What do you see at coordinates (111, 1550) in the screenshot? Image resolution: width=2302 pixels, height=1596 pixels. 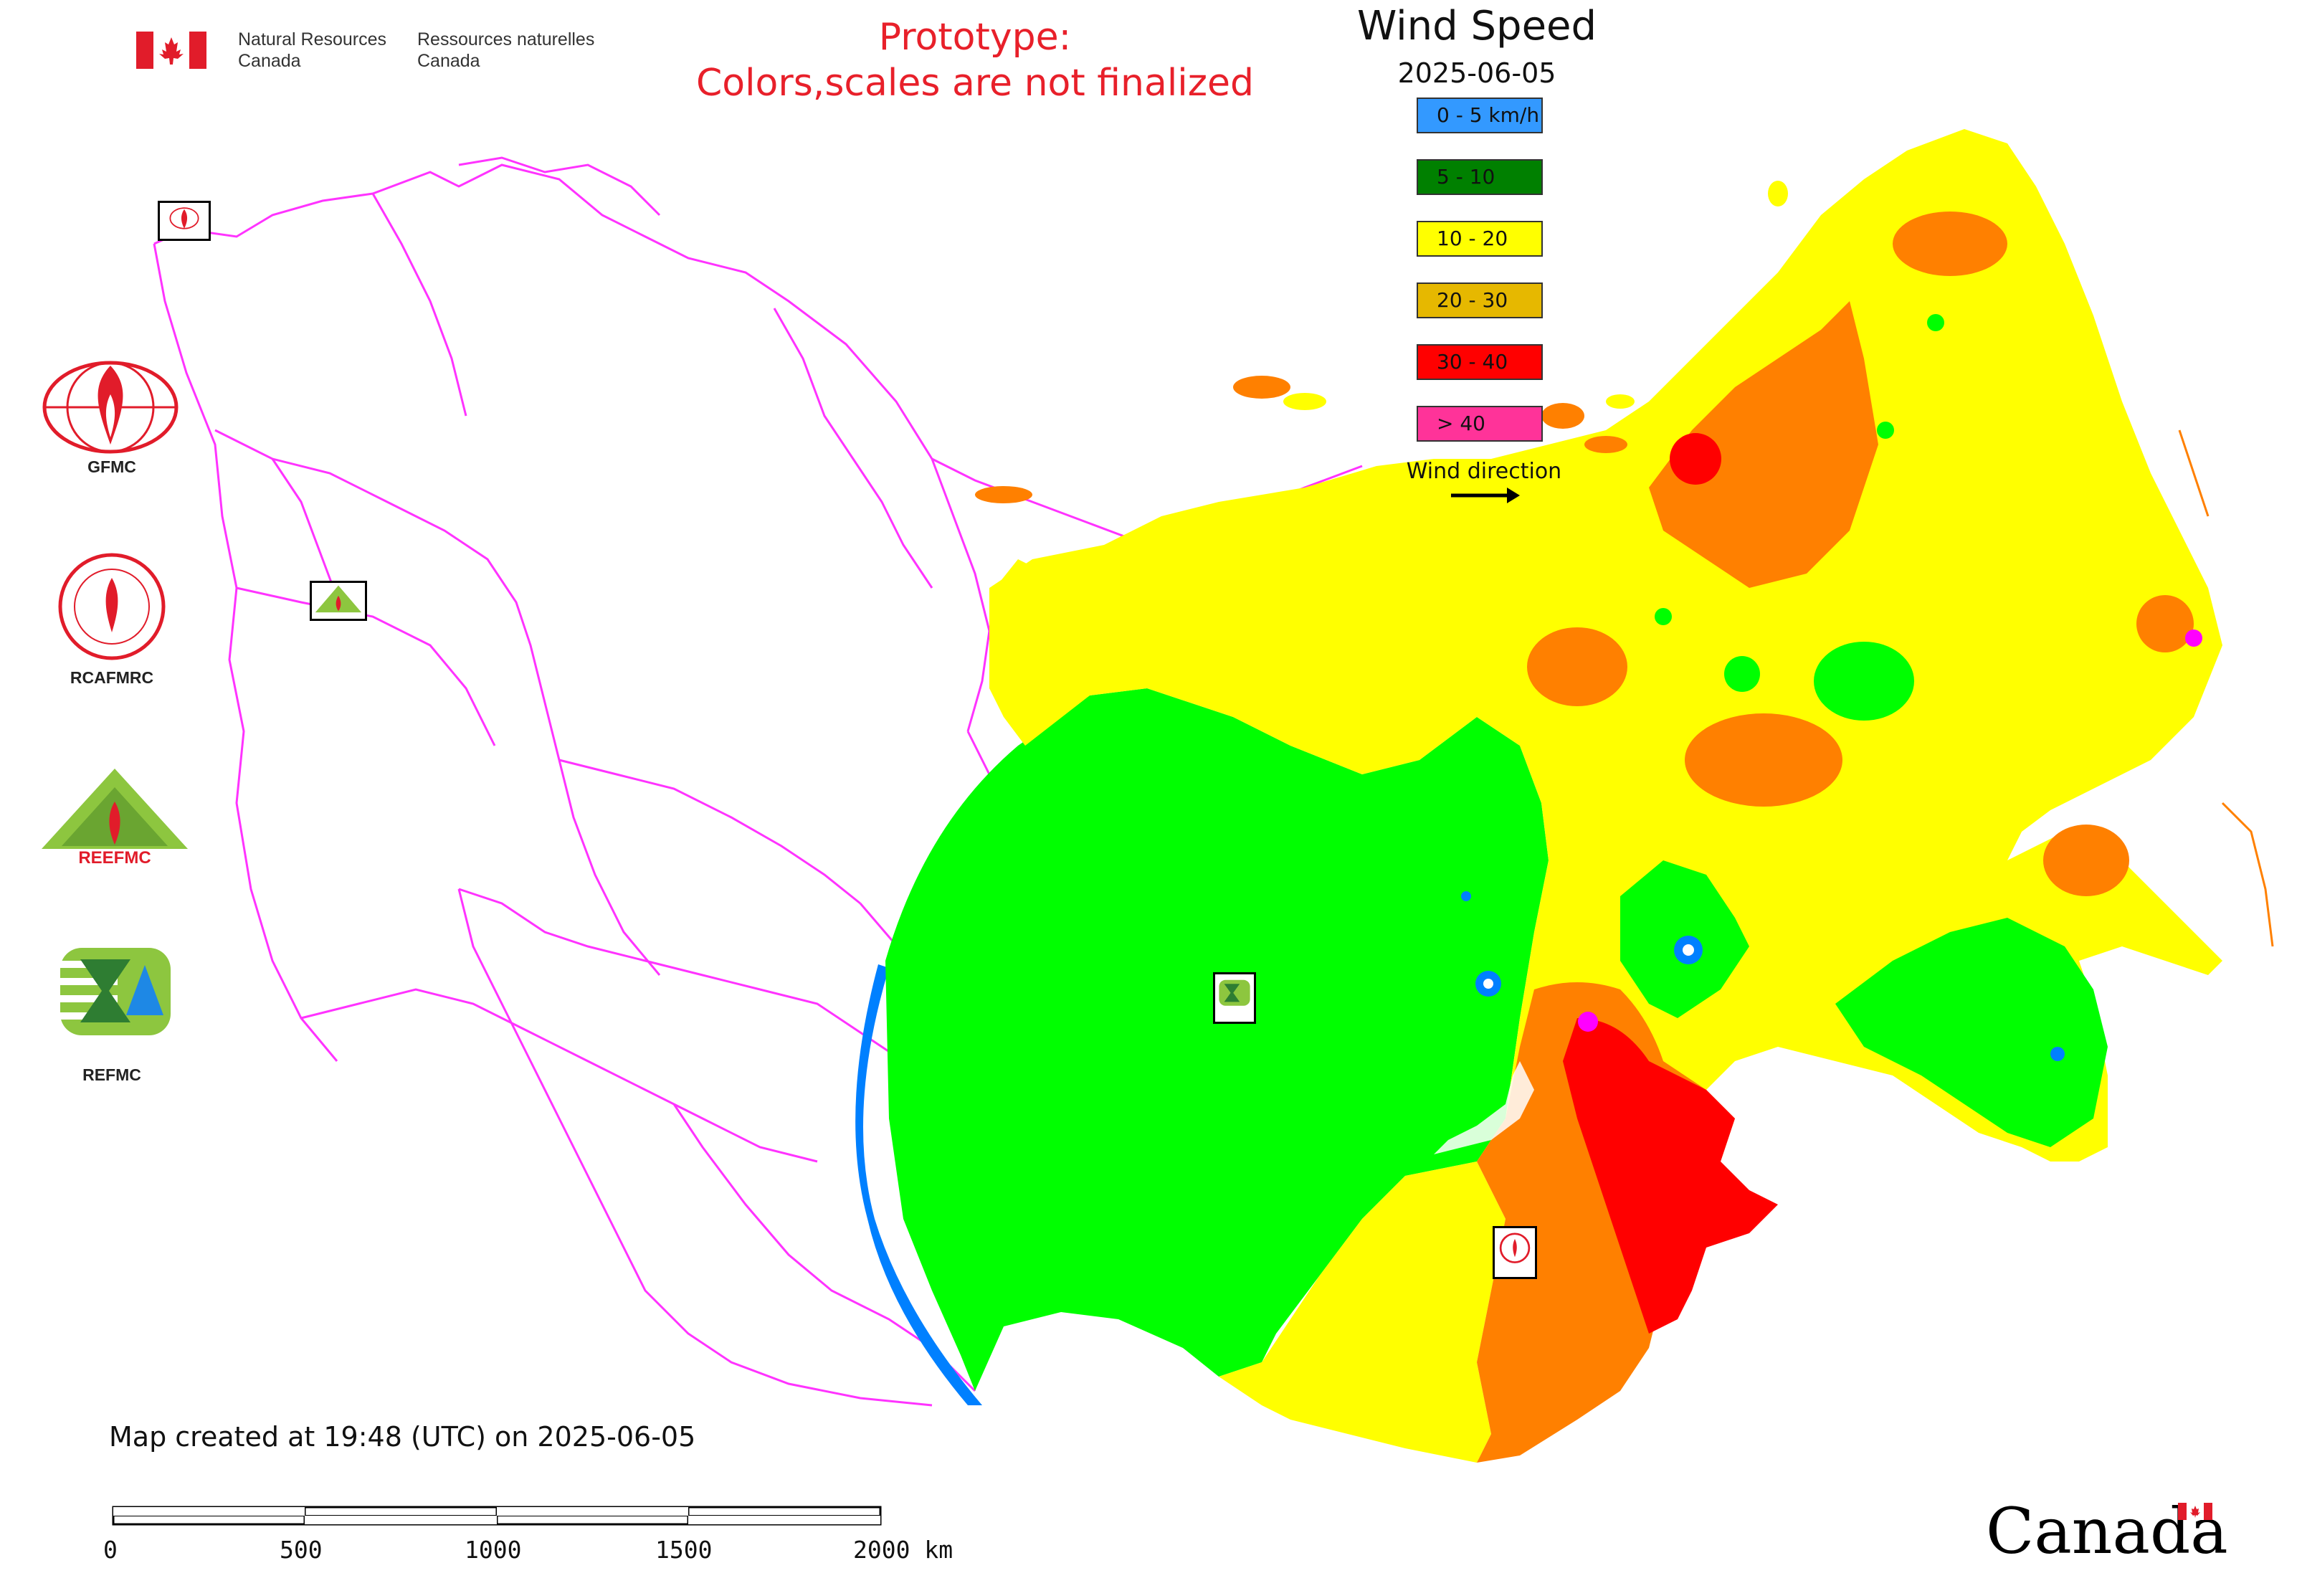 I see `scale-tick-0: 0` at bounding box center [111, 1550].